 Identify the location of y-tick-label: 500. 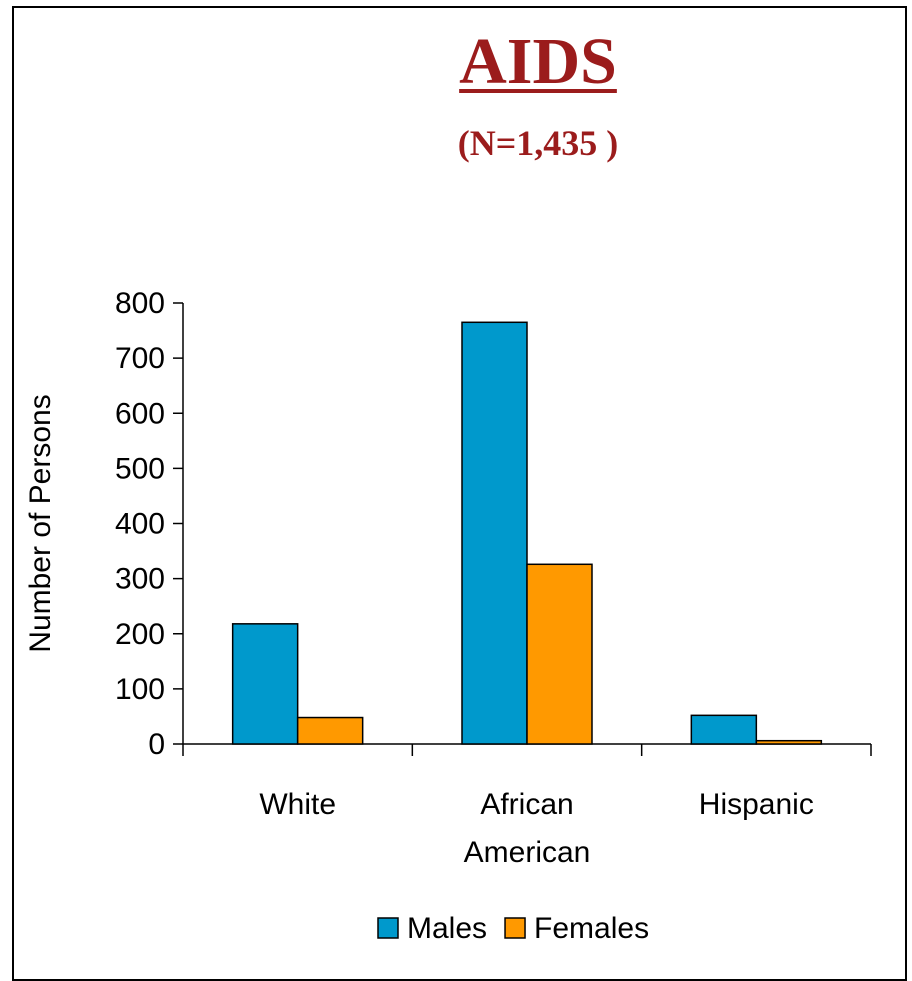
(140, 468).